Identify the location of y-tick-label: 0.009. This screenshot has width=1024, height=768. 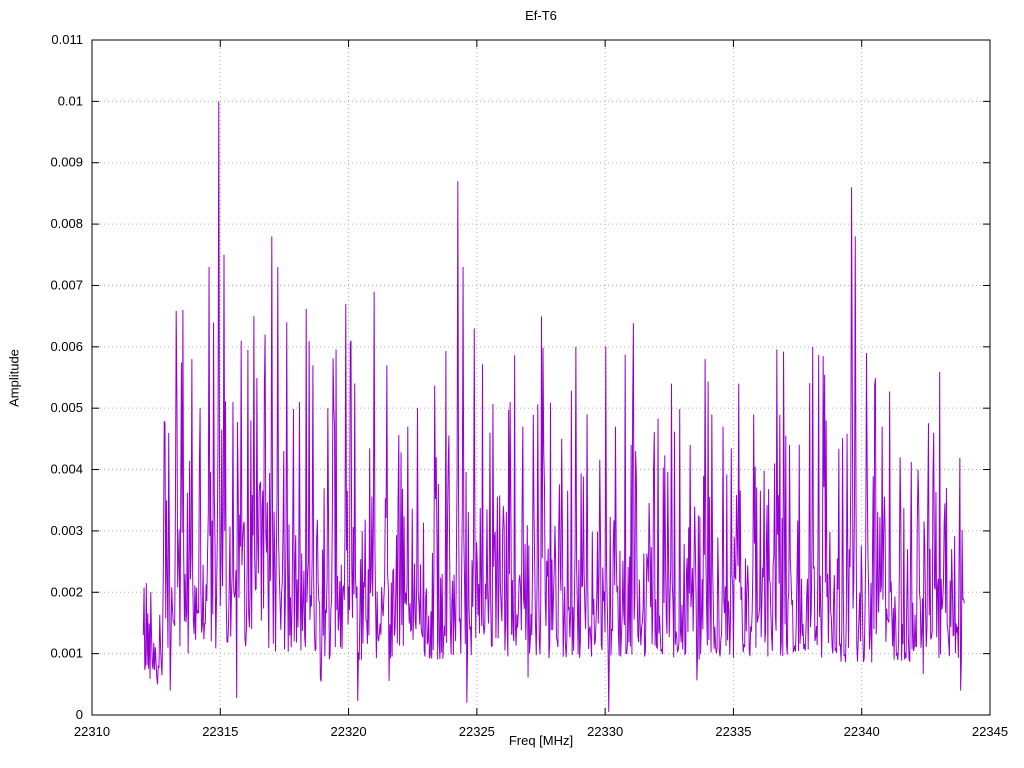
(66, 162).